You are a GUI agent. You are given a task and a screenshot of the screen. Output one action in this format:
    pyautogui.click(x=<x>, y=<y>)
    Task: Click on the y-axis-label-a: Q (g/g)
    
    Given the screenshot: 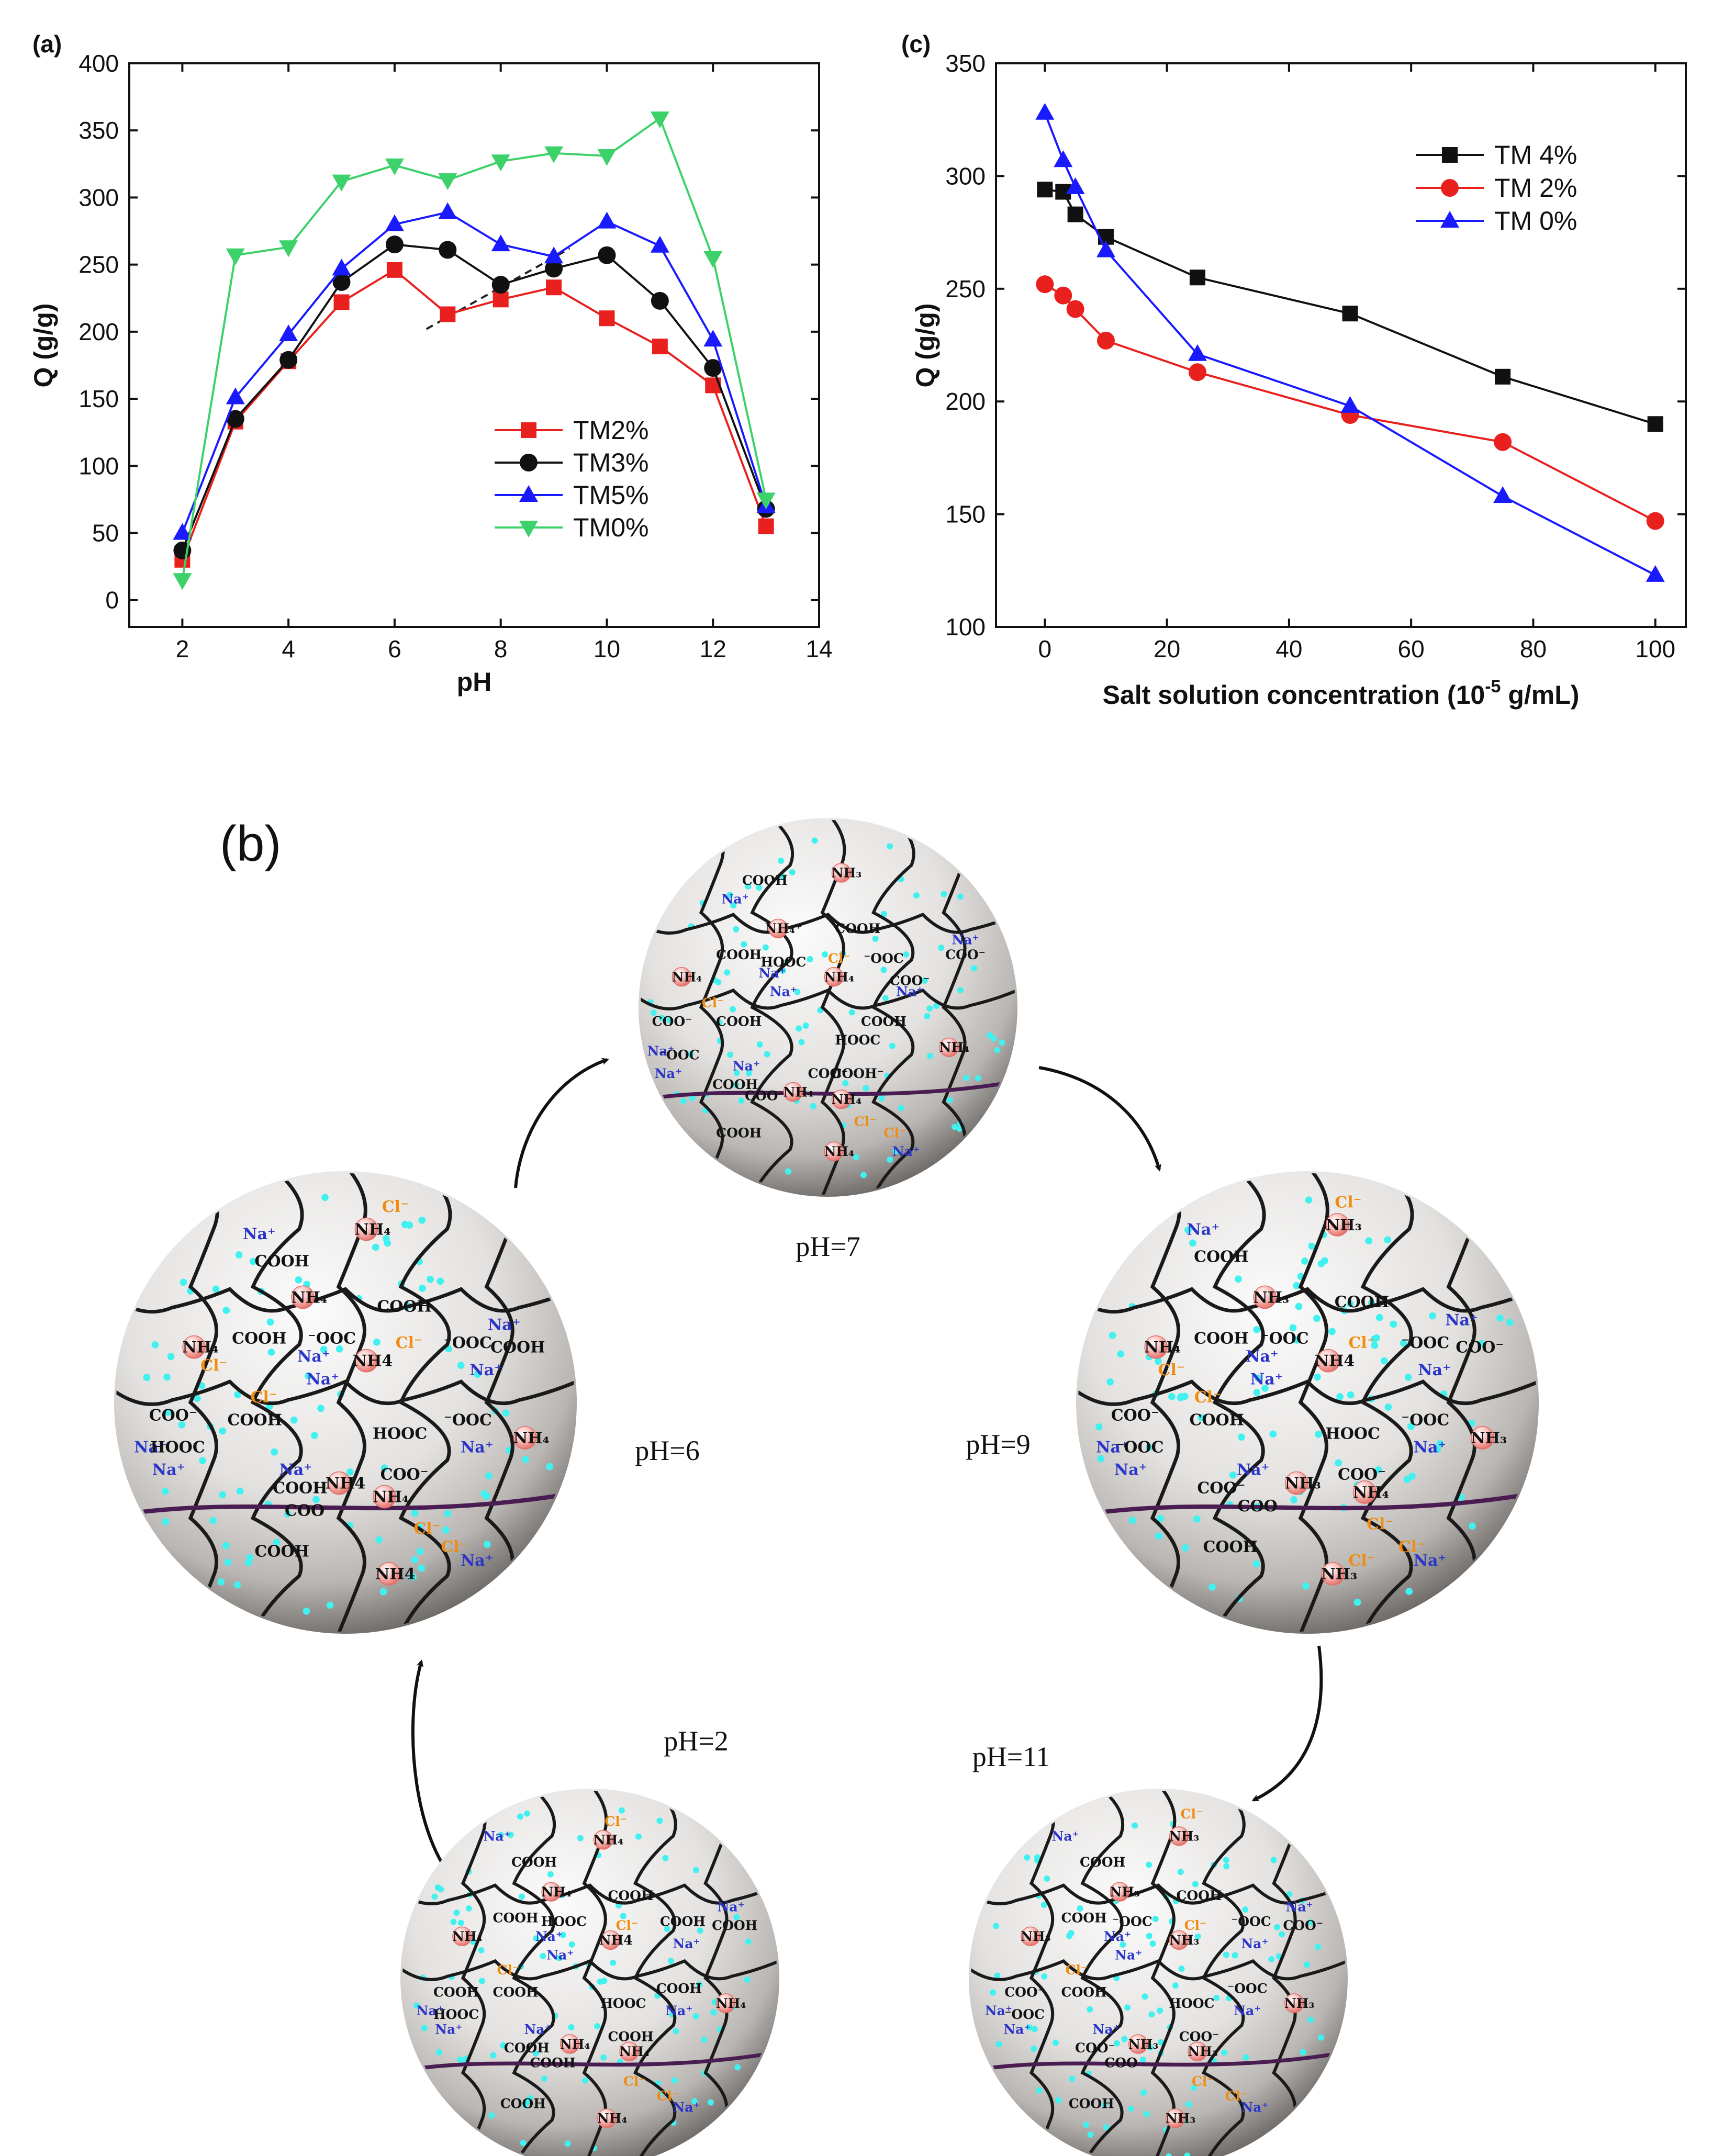 What is the action you would take?
    pyautogui.click(x=43, y=345)
    